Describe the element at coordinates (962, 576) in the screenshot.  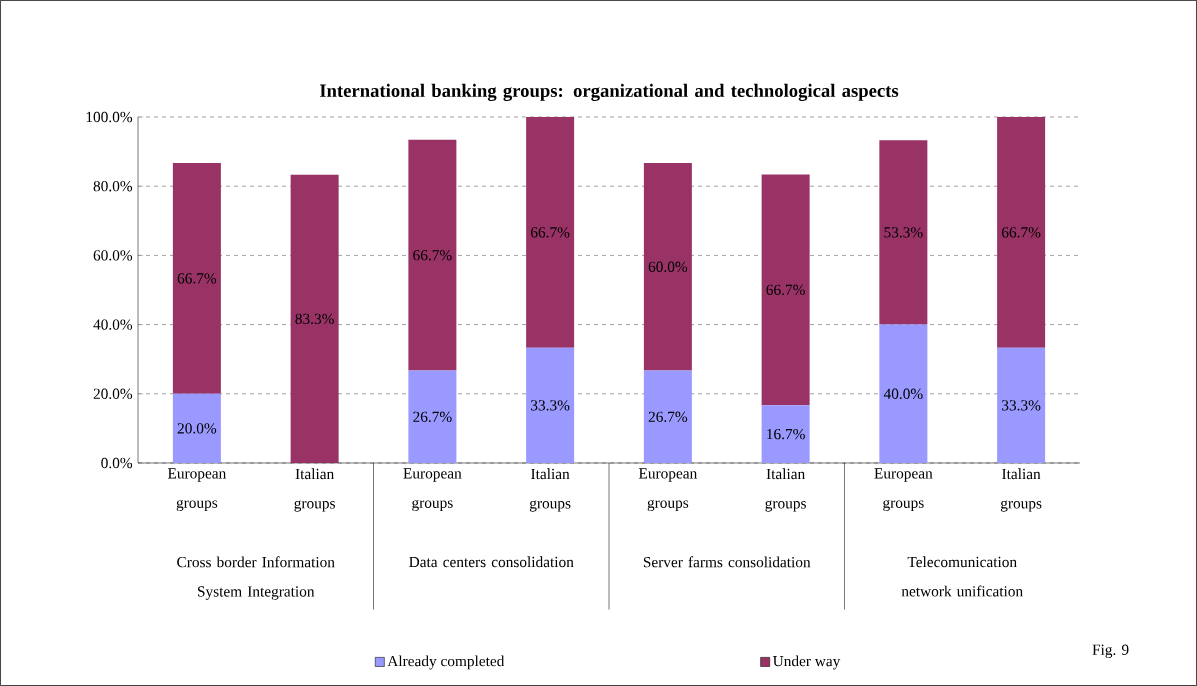
I see `text: Telecomunication network unification` at that location.